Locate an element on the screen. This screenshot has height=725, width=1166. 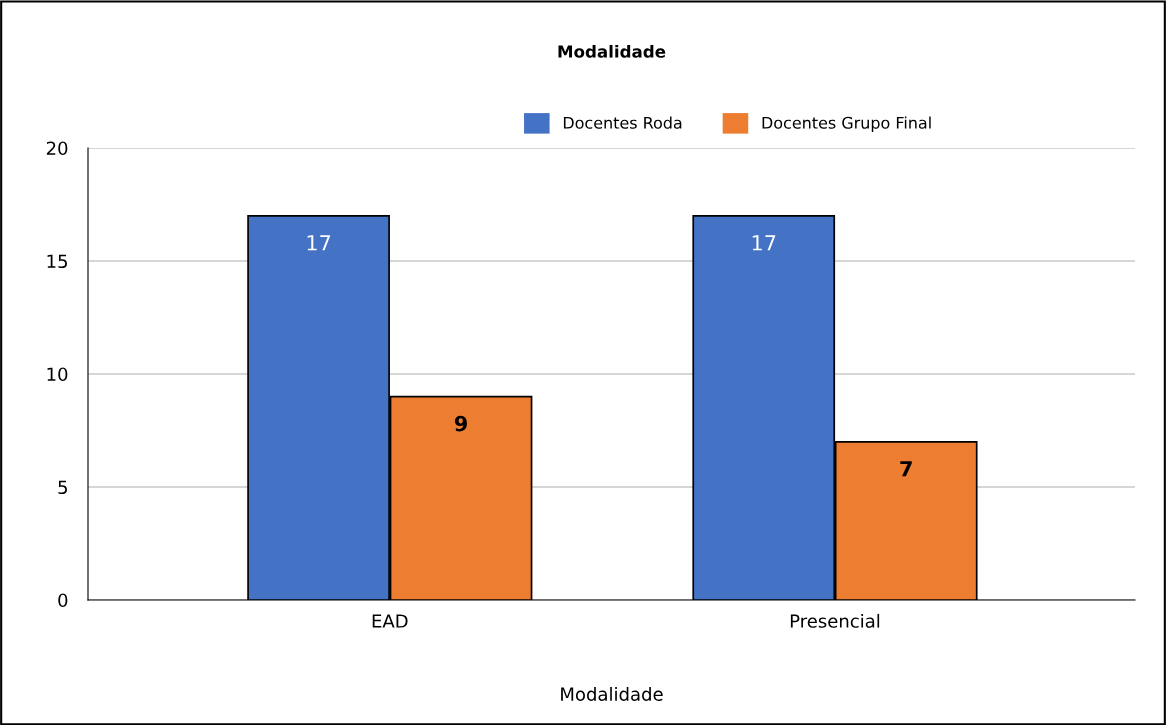
legend-label: Docentes Grupo Final is located at coordinates (846, 124).